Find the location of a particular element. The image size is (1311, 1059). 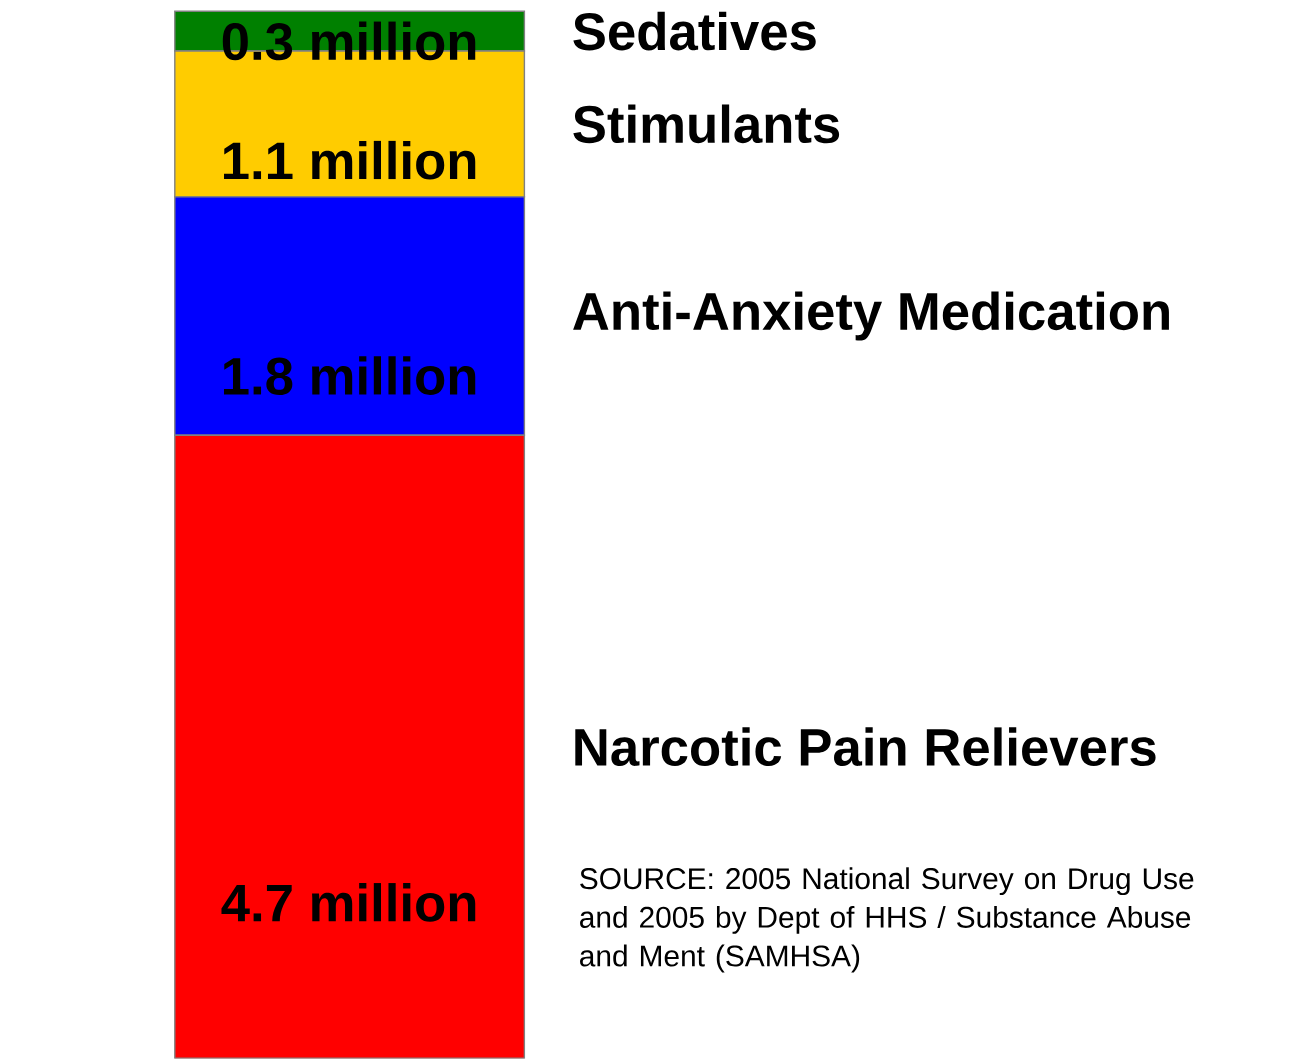

data-label: 4.7 million is located at coordinates (348, 902).